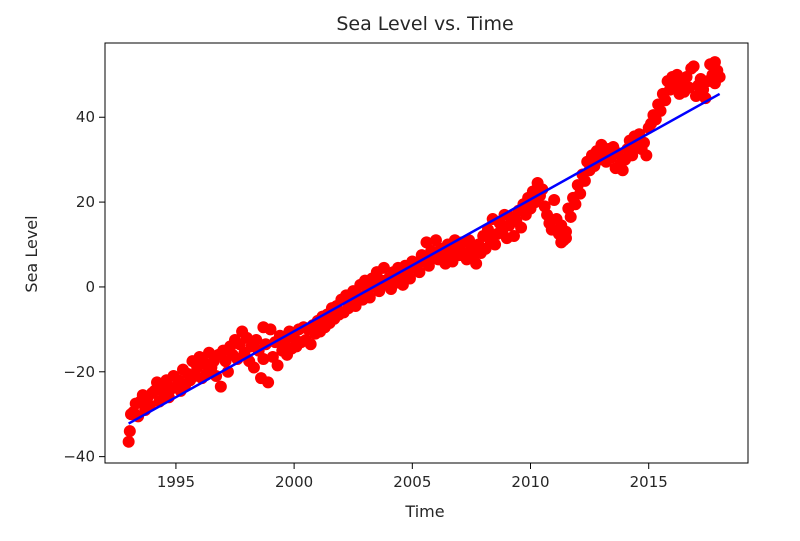 The image size is (800, 541). Describe the element at coordinates (412, 482) in the screenshot. I see `x-tick-label: 2005` at that location.